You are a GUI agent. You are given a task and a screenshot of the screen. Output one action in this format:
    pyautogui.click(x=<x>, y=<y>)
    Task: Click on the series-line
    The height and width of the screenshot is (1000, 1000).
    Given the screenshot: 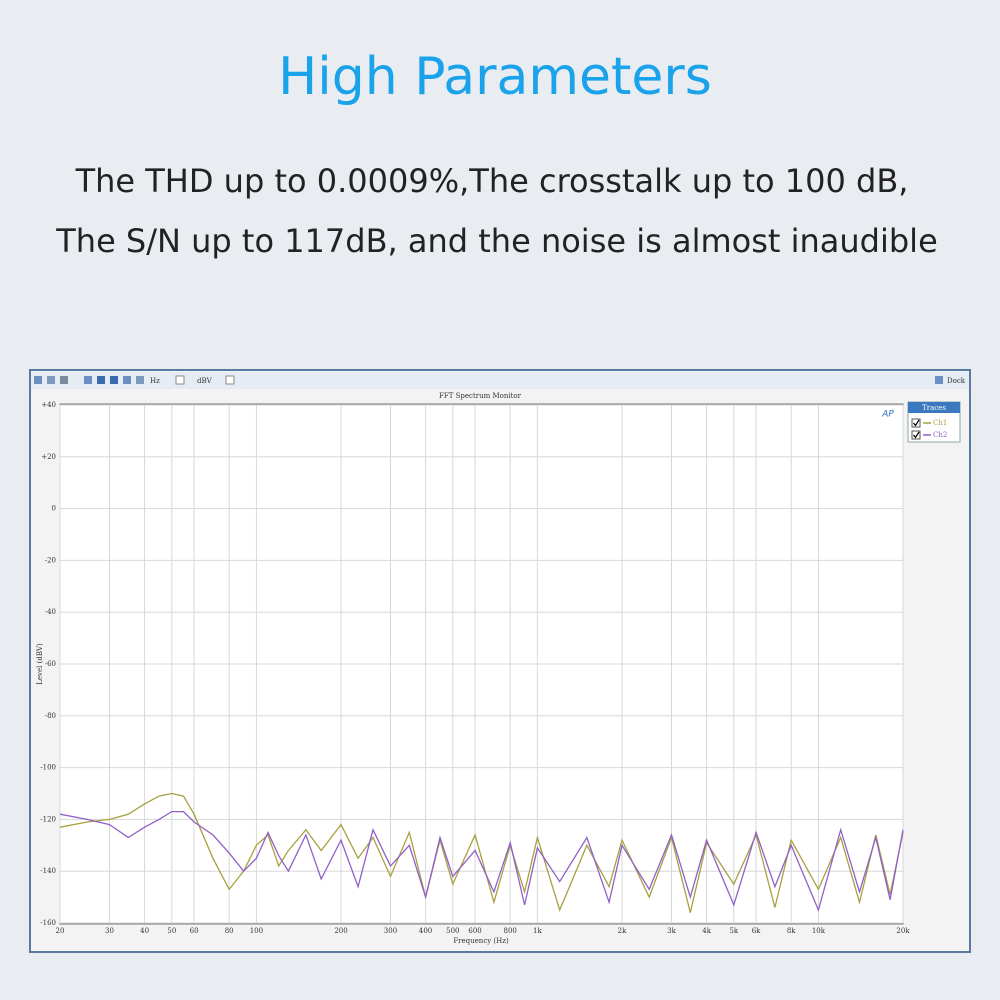 What is the action you would take?
    pyautogui.click(x=481, y=861)
    